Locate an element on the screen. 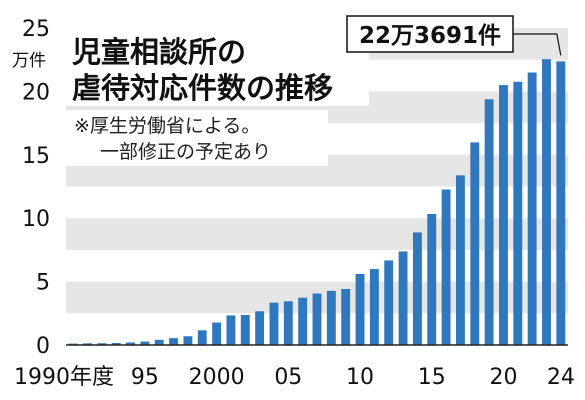 The height and width of the screenshot is (400, 585). title-line-1: 児童相談所の is located at coordinates (159, 52).